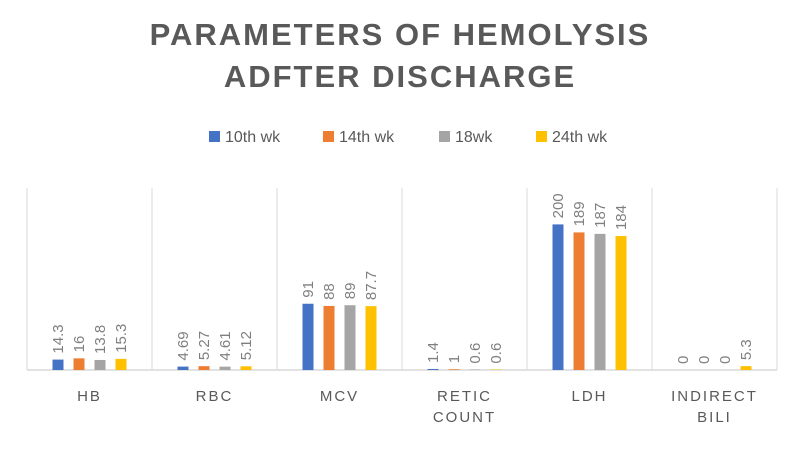 The width and height of the screenshot is (800, 451). Describe the element at coordinates (464, 417) in the screenshot. I see `category-label: COUNT` at that location.